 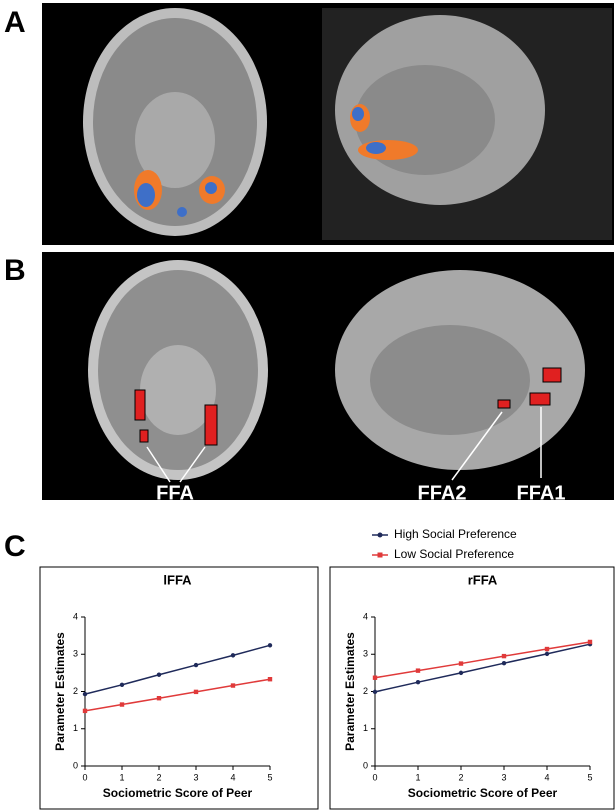 I want to click on arrows, so click(x=344, y=445).